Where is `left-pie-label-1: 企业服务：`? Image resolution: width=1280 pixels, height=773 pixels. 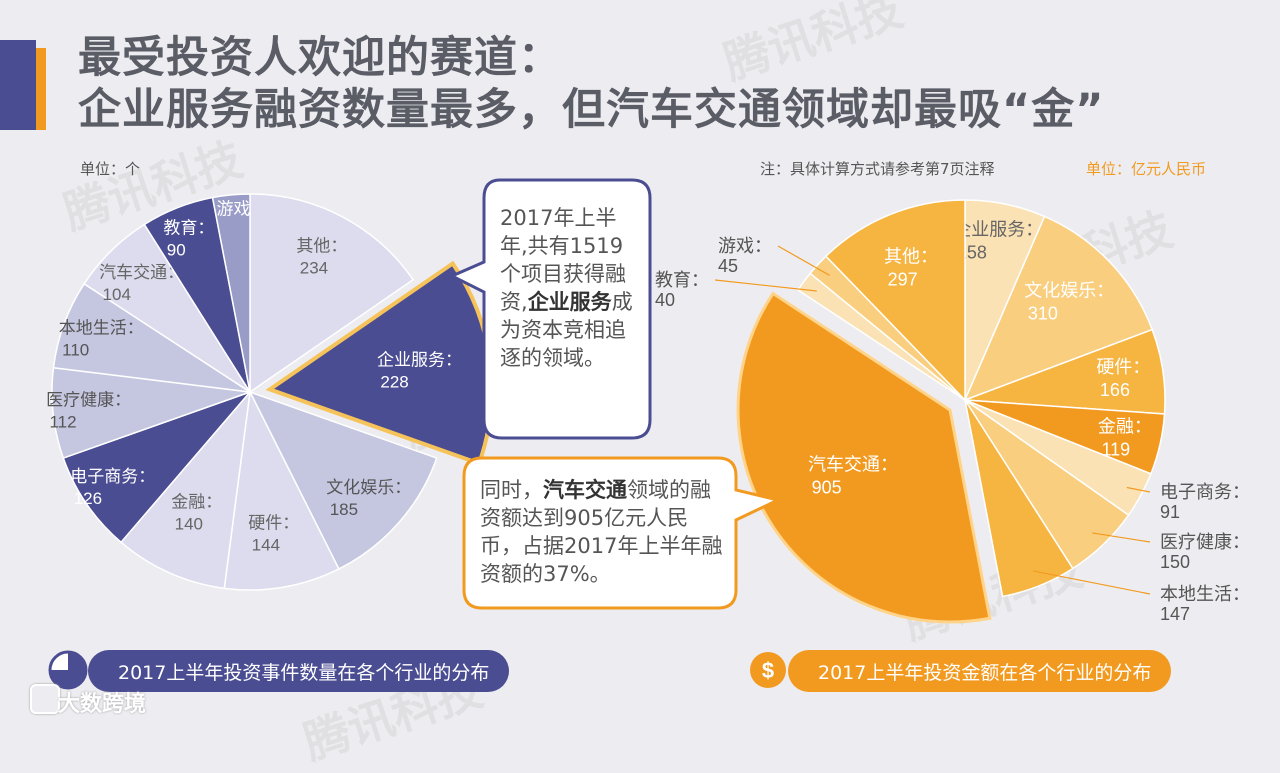
left-pie-label-1: 企业服务： is located at coordinates (419, 360).